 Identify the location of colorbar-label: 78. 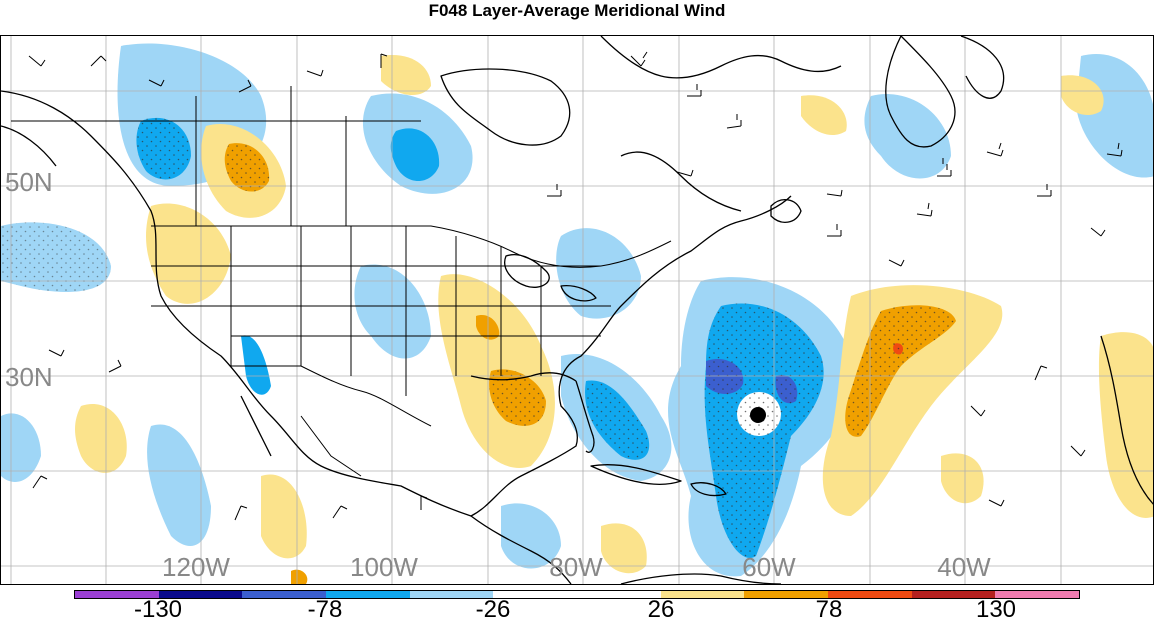
(829, 609).